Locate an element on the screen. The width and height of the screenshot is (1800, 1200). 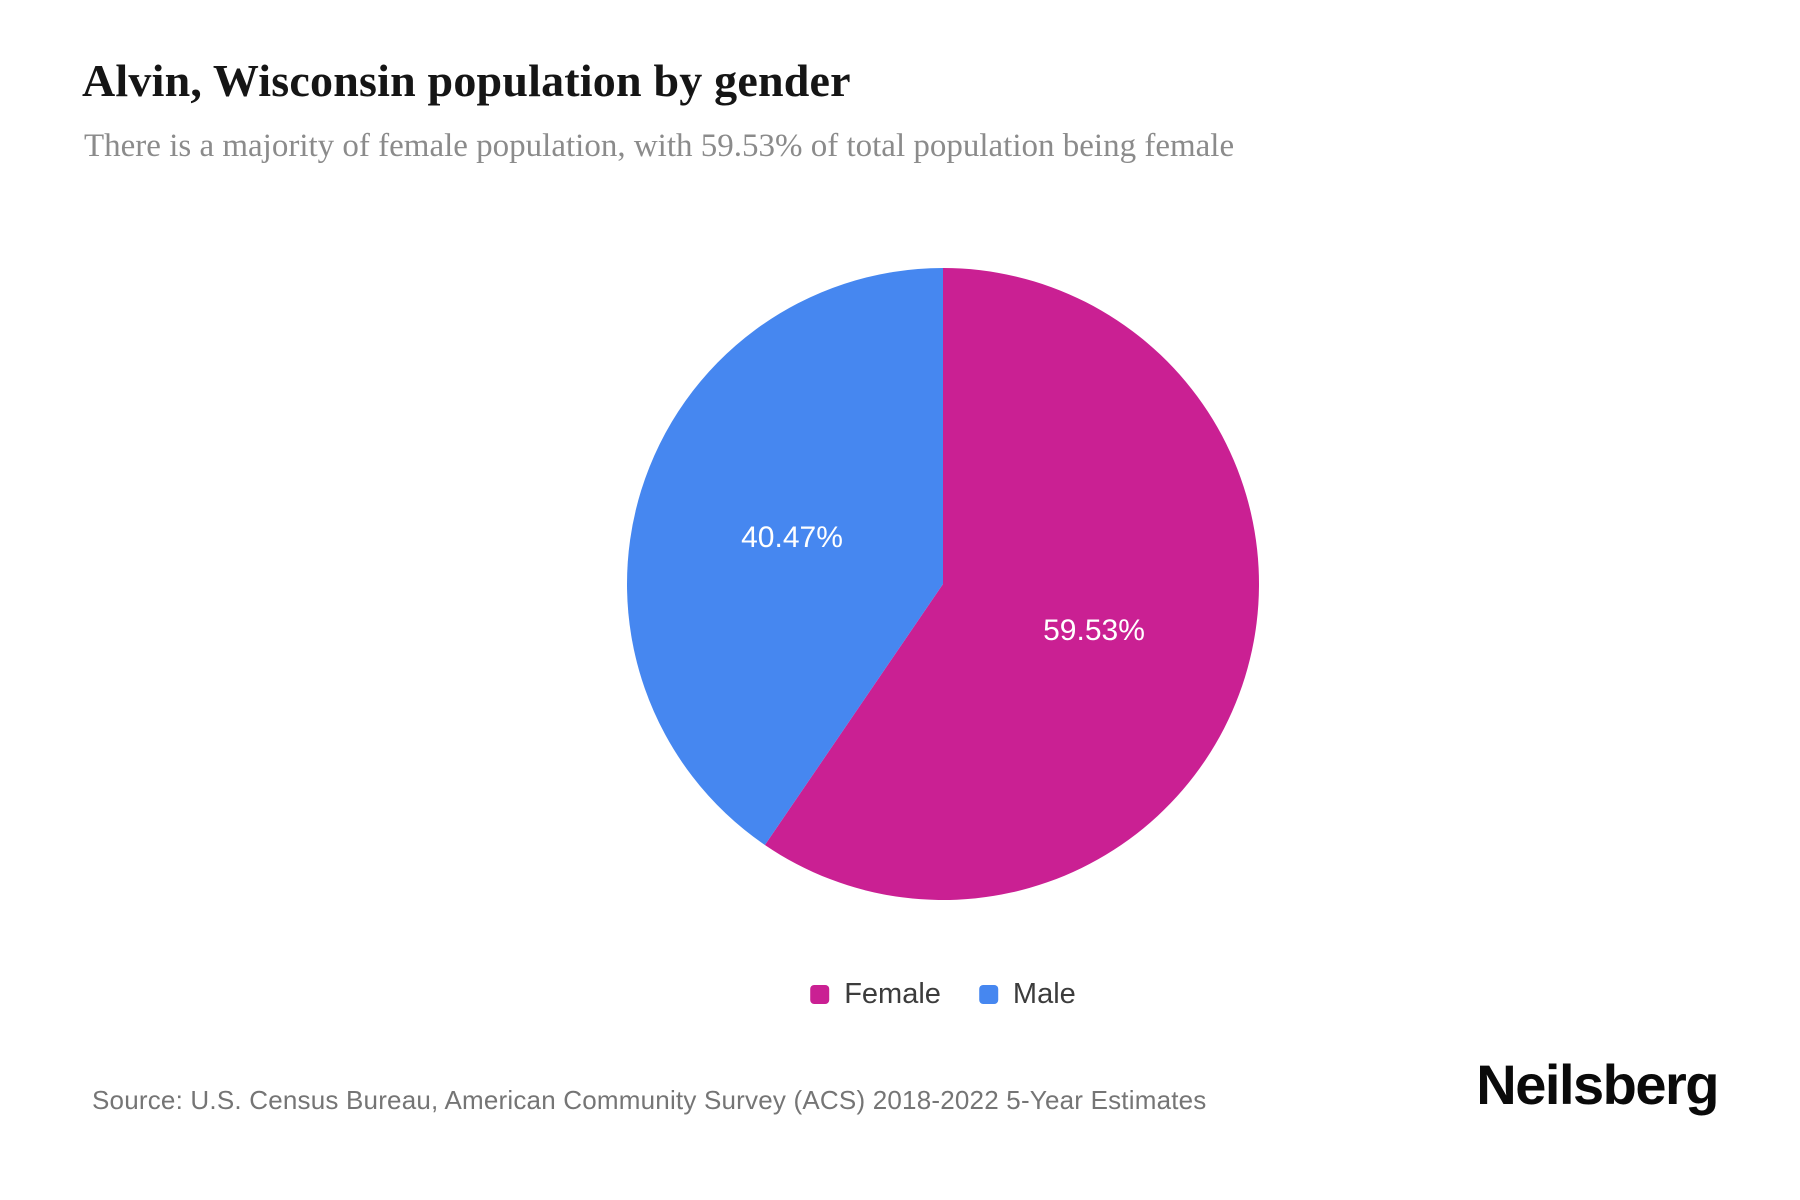
female-legend-swatch is located at coordinates (820, 994).